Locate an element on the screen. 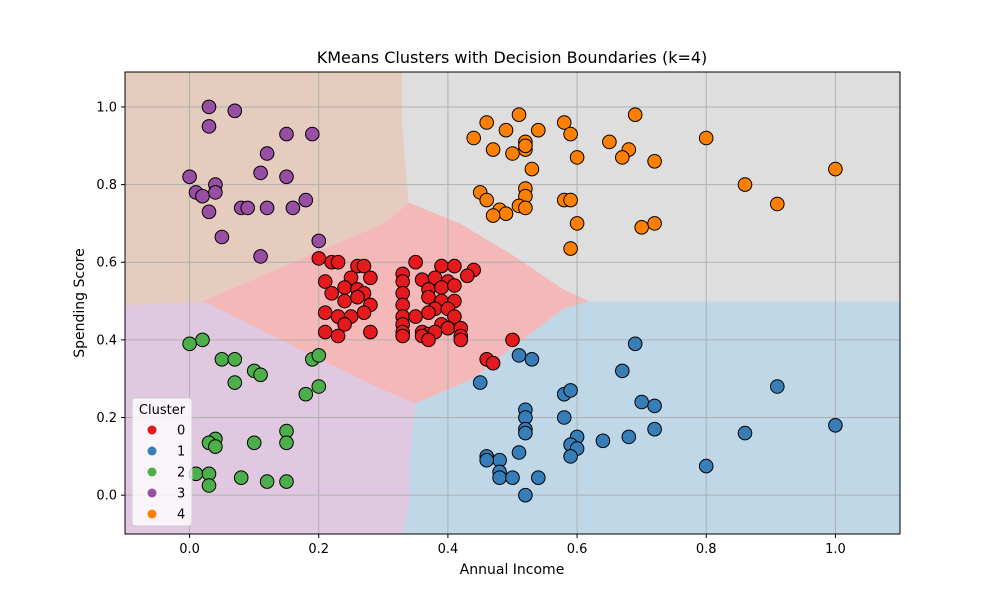 The image size is (1000, 600). legend: Cluster 0 1 2 3 4 is located at coordinates (162, 462).